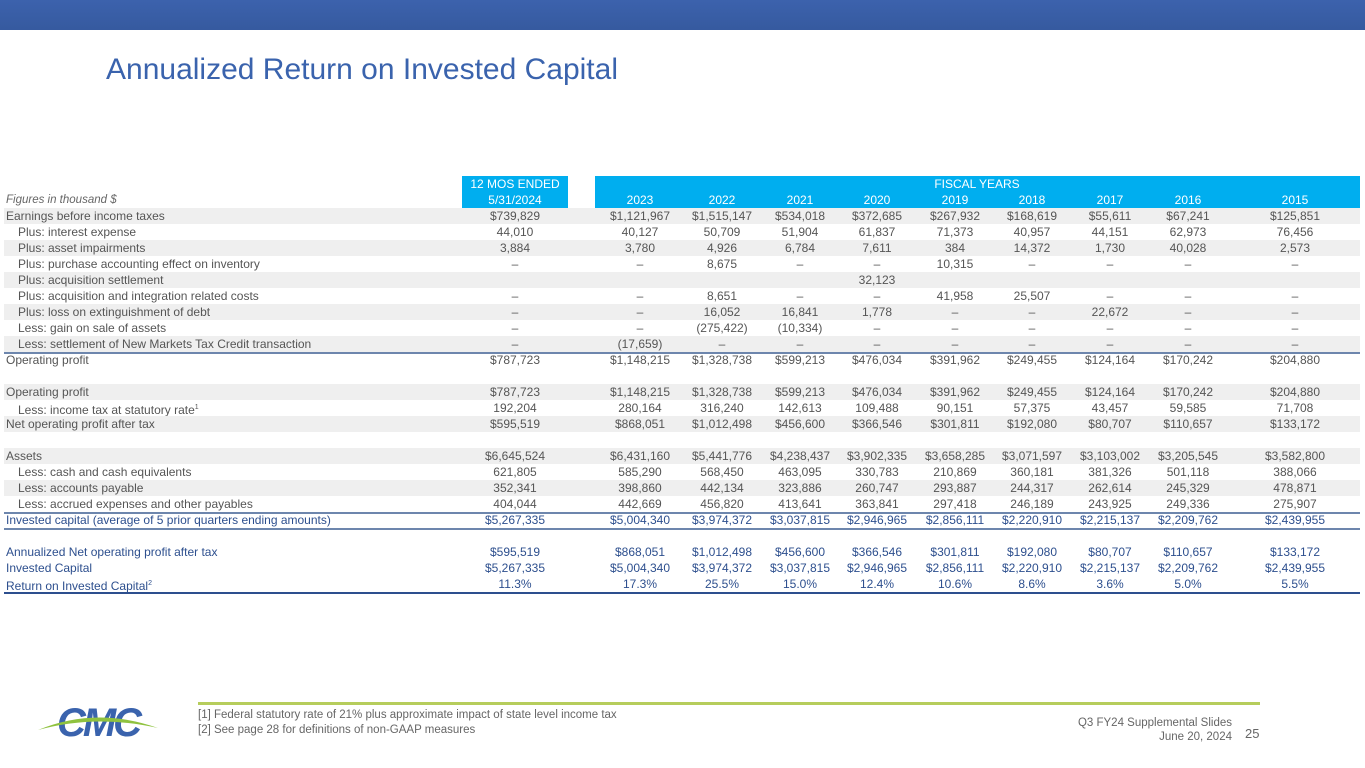 The height and width of the screenshot is (768, 1365). I want to click on cell-2022: 8,651, so click(722, 296).